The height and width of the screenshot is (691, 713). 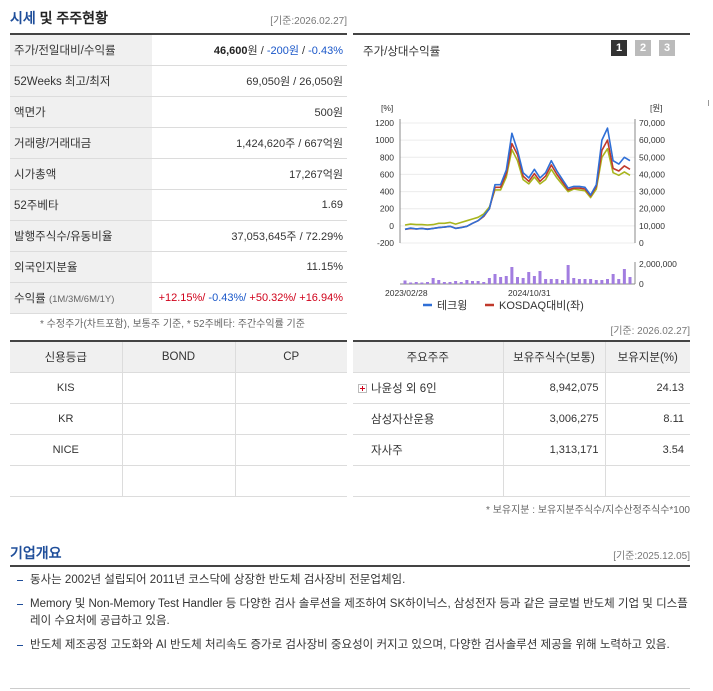 What do you see at coordinates (81, 112) in the screenshot?
I see `row-label: 액면가` at bounding box center [81, 112].